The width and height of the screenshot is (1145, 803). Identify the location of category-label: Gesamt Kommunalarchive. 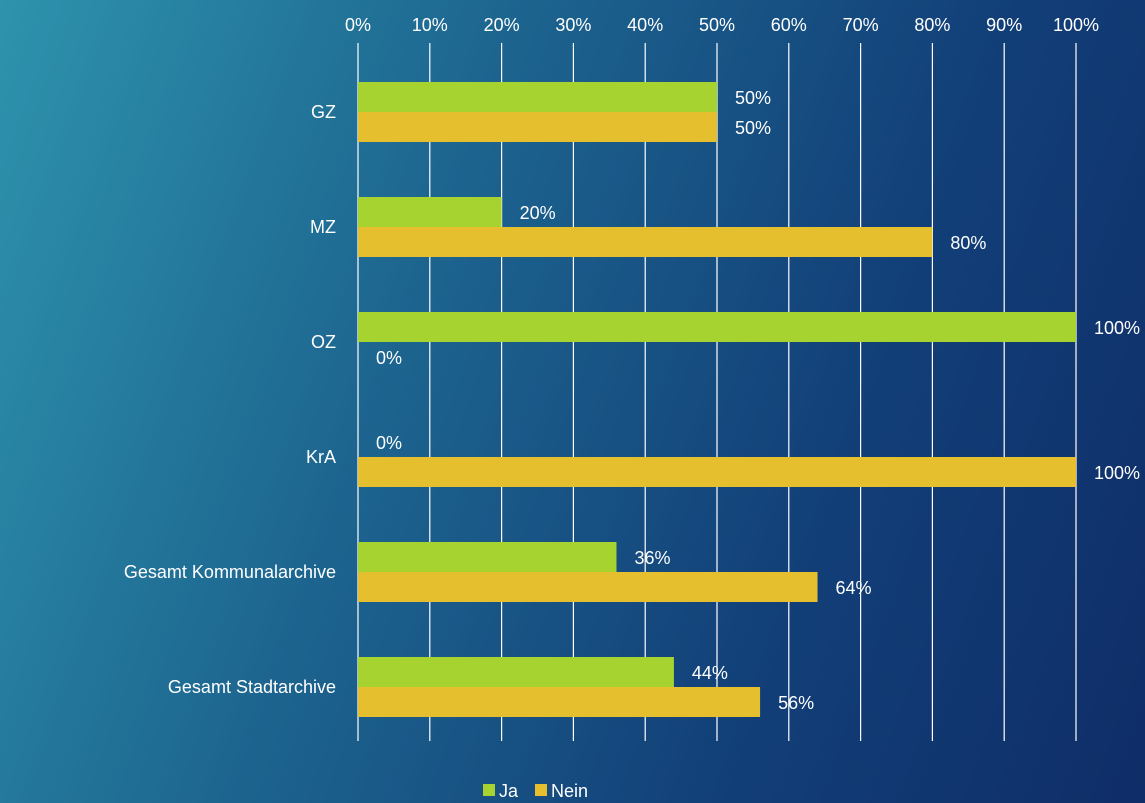
(230, 572).